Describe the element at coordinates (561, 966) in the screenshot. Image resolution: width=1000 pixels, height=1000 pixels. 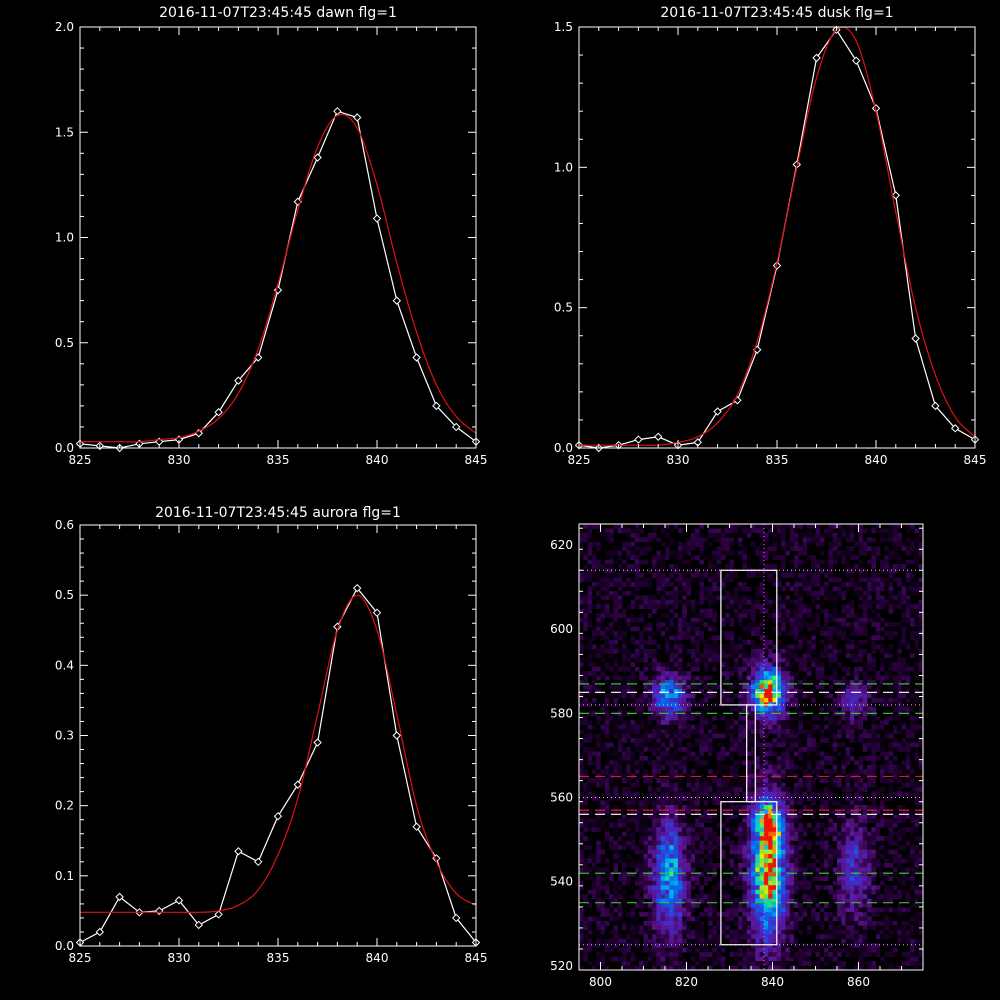
I see `y-tick-label: 520` at that location.